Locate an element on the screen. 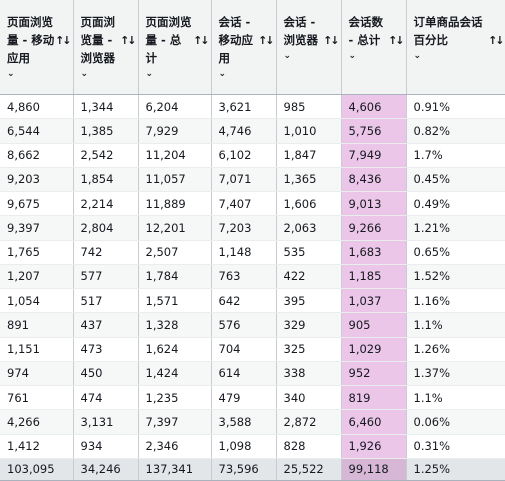 This screenshot has width=505, height=481. table-cell: 1,185 is located at coordinates (373, 276).